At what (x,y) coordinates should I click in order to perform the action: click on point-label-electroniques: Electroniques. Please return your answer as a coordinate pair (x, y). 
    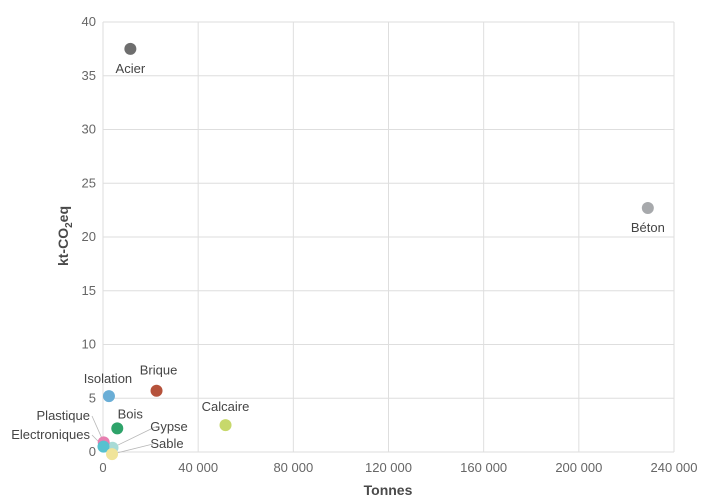
    Looking at the image, I should click on (50, 434).